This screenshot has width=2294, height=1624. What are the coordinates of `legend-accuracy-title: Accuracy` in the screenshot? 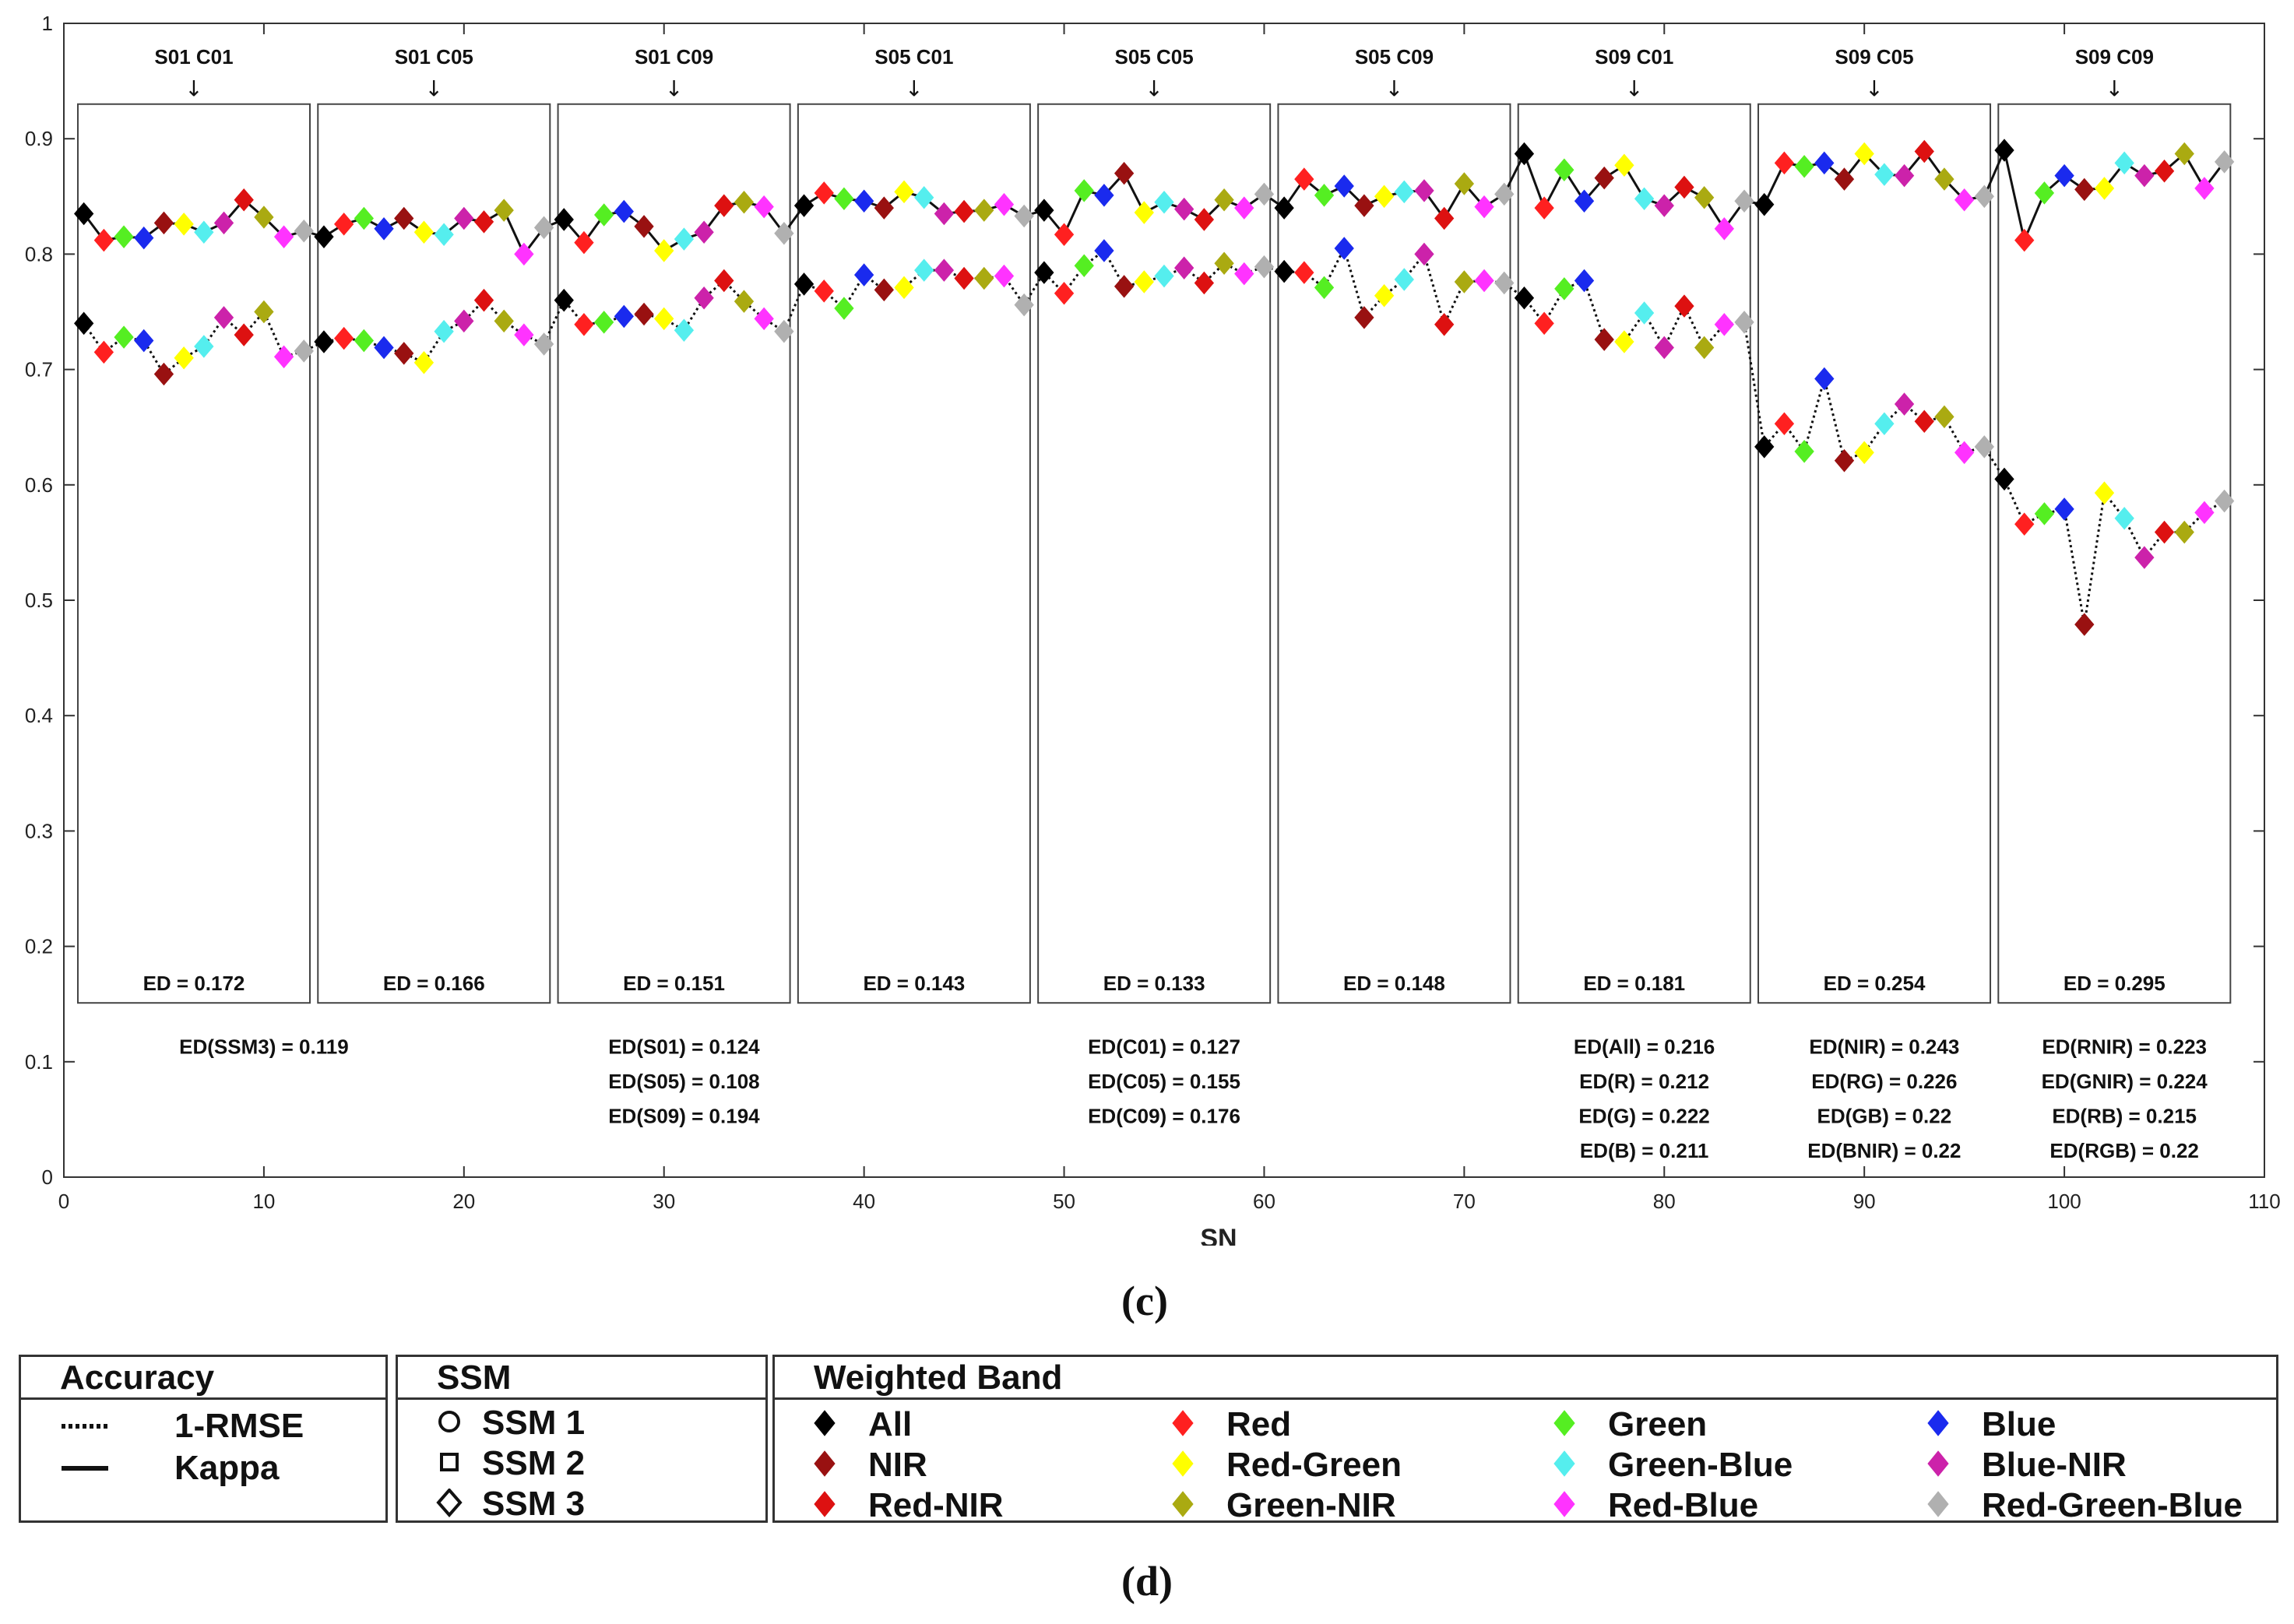 It's located at (203, 1378).